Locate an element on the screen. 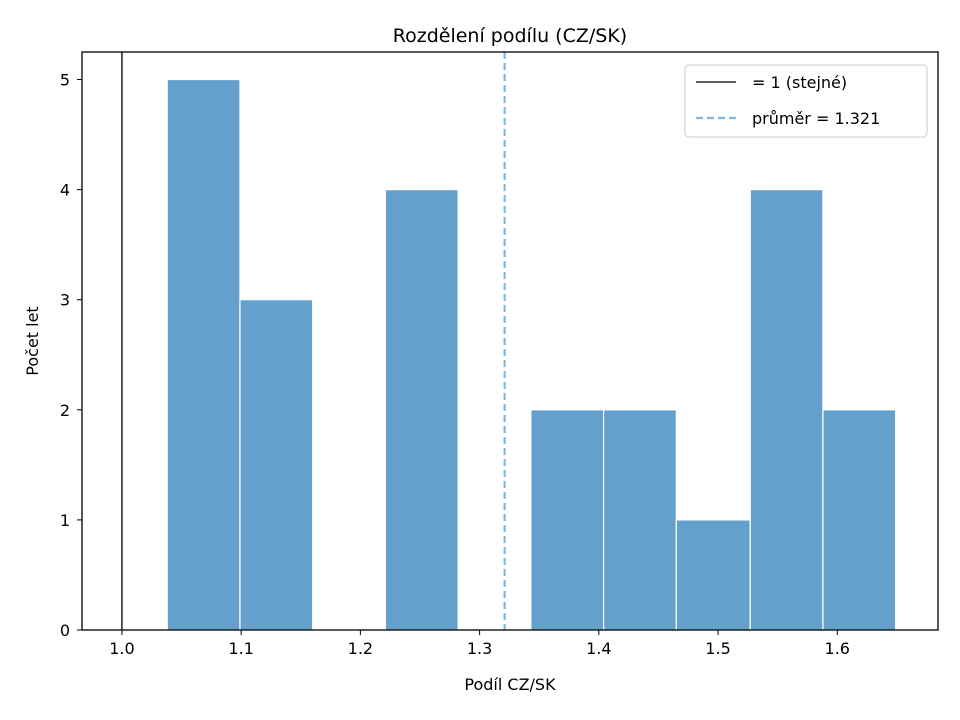  x-tick-label: 1.0 is located at coordinates (121, 648).